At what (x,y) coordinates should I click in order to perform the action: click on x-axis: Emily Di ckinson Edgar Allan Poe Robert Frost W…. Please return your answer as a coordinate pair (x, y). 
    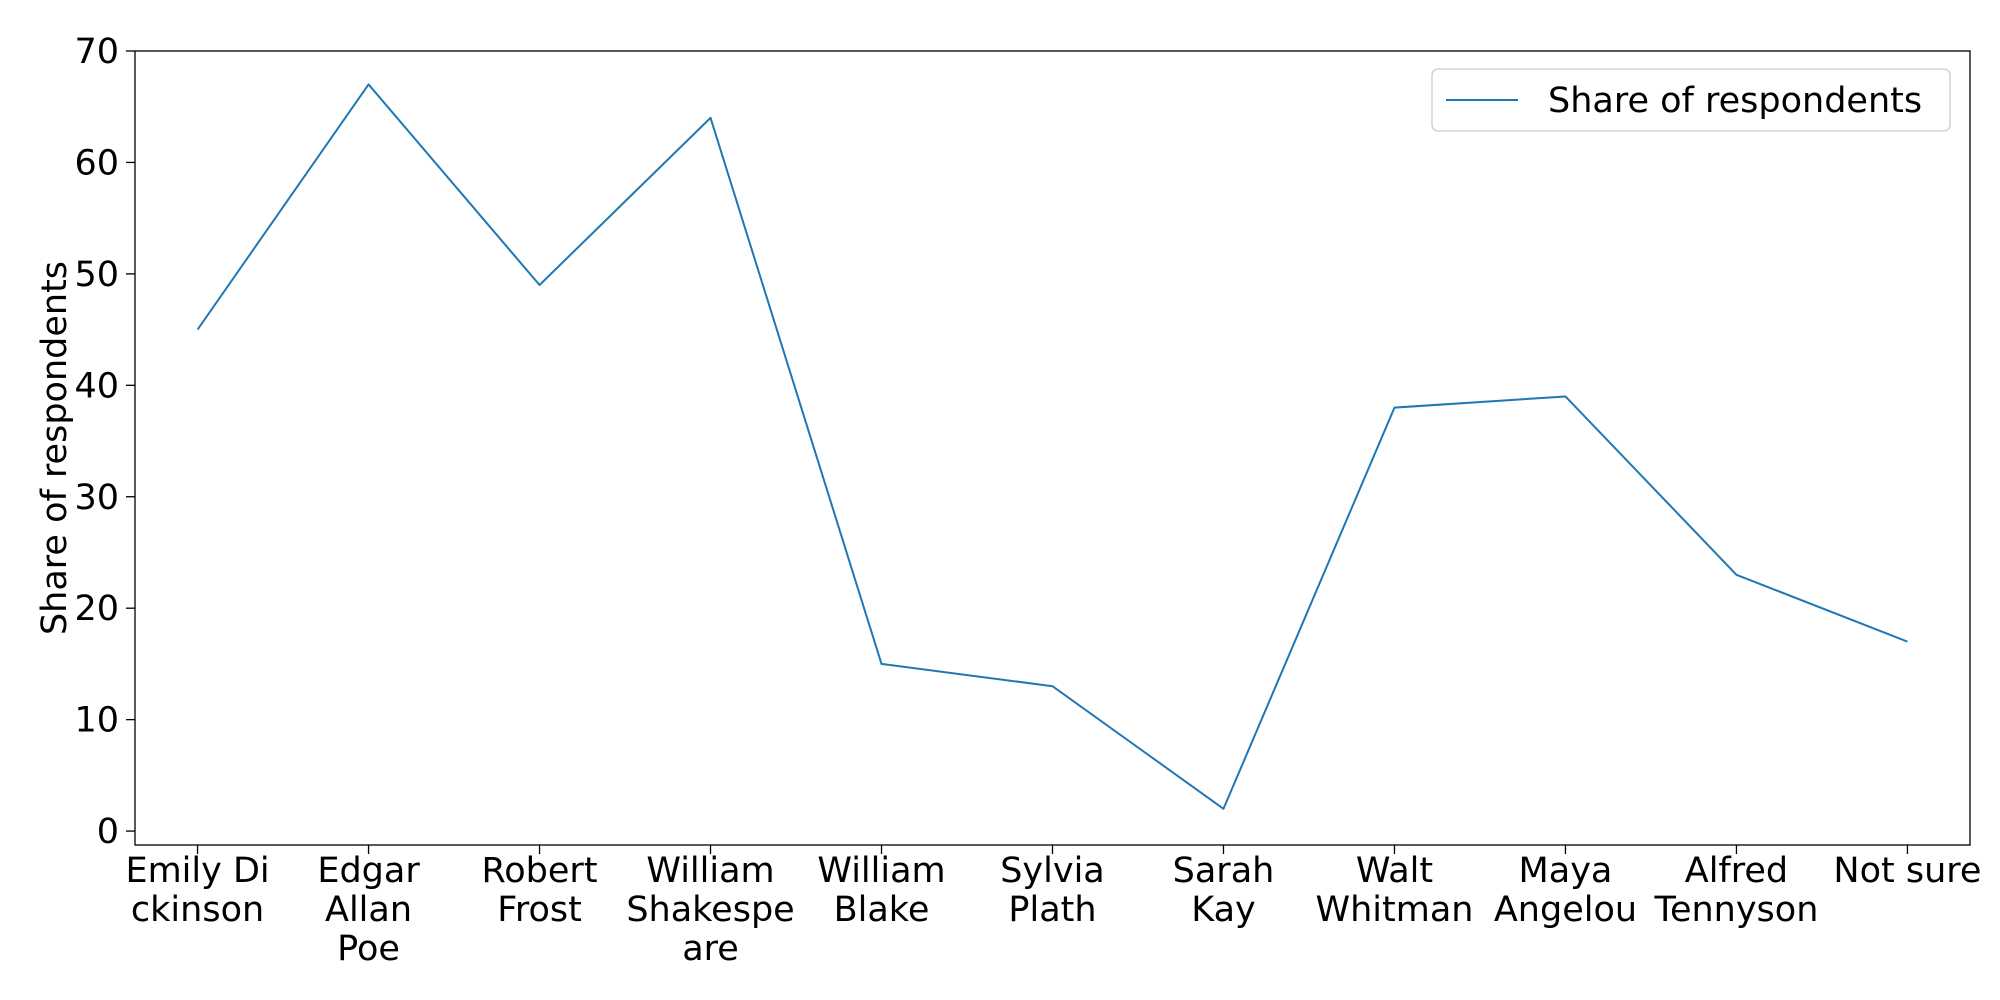
    Looking at the image, I should click on (1053, 907).